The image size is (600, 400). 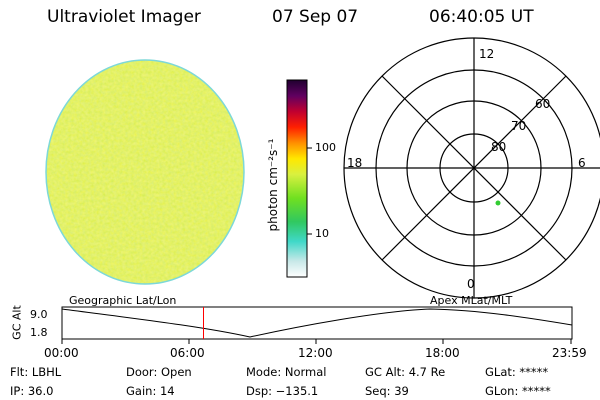 I want to click on dsp-readout: Dsp: −135.1, so click(x=282, y=391).